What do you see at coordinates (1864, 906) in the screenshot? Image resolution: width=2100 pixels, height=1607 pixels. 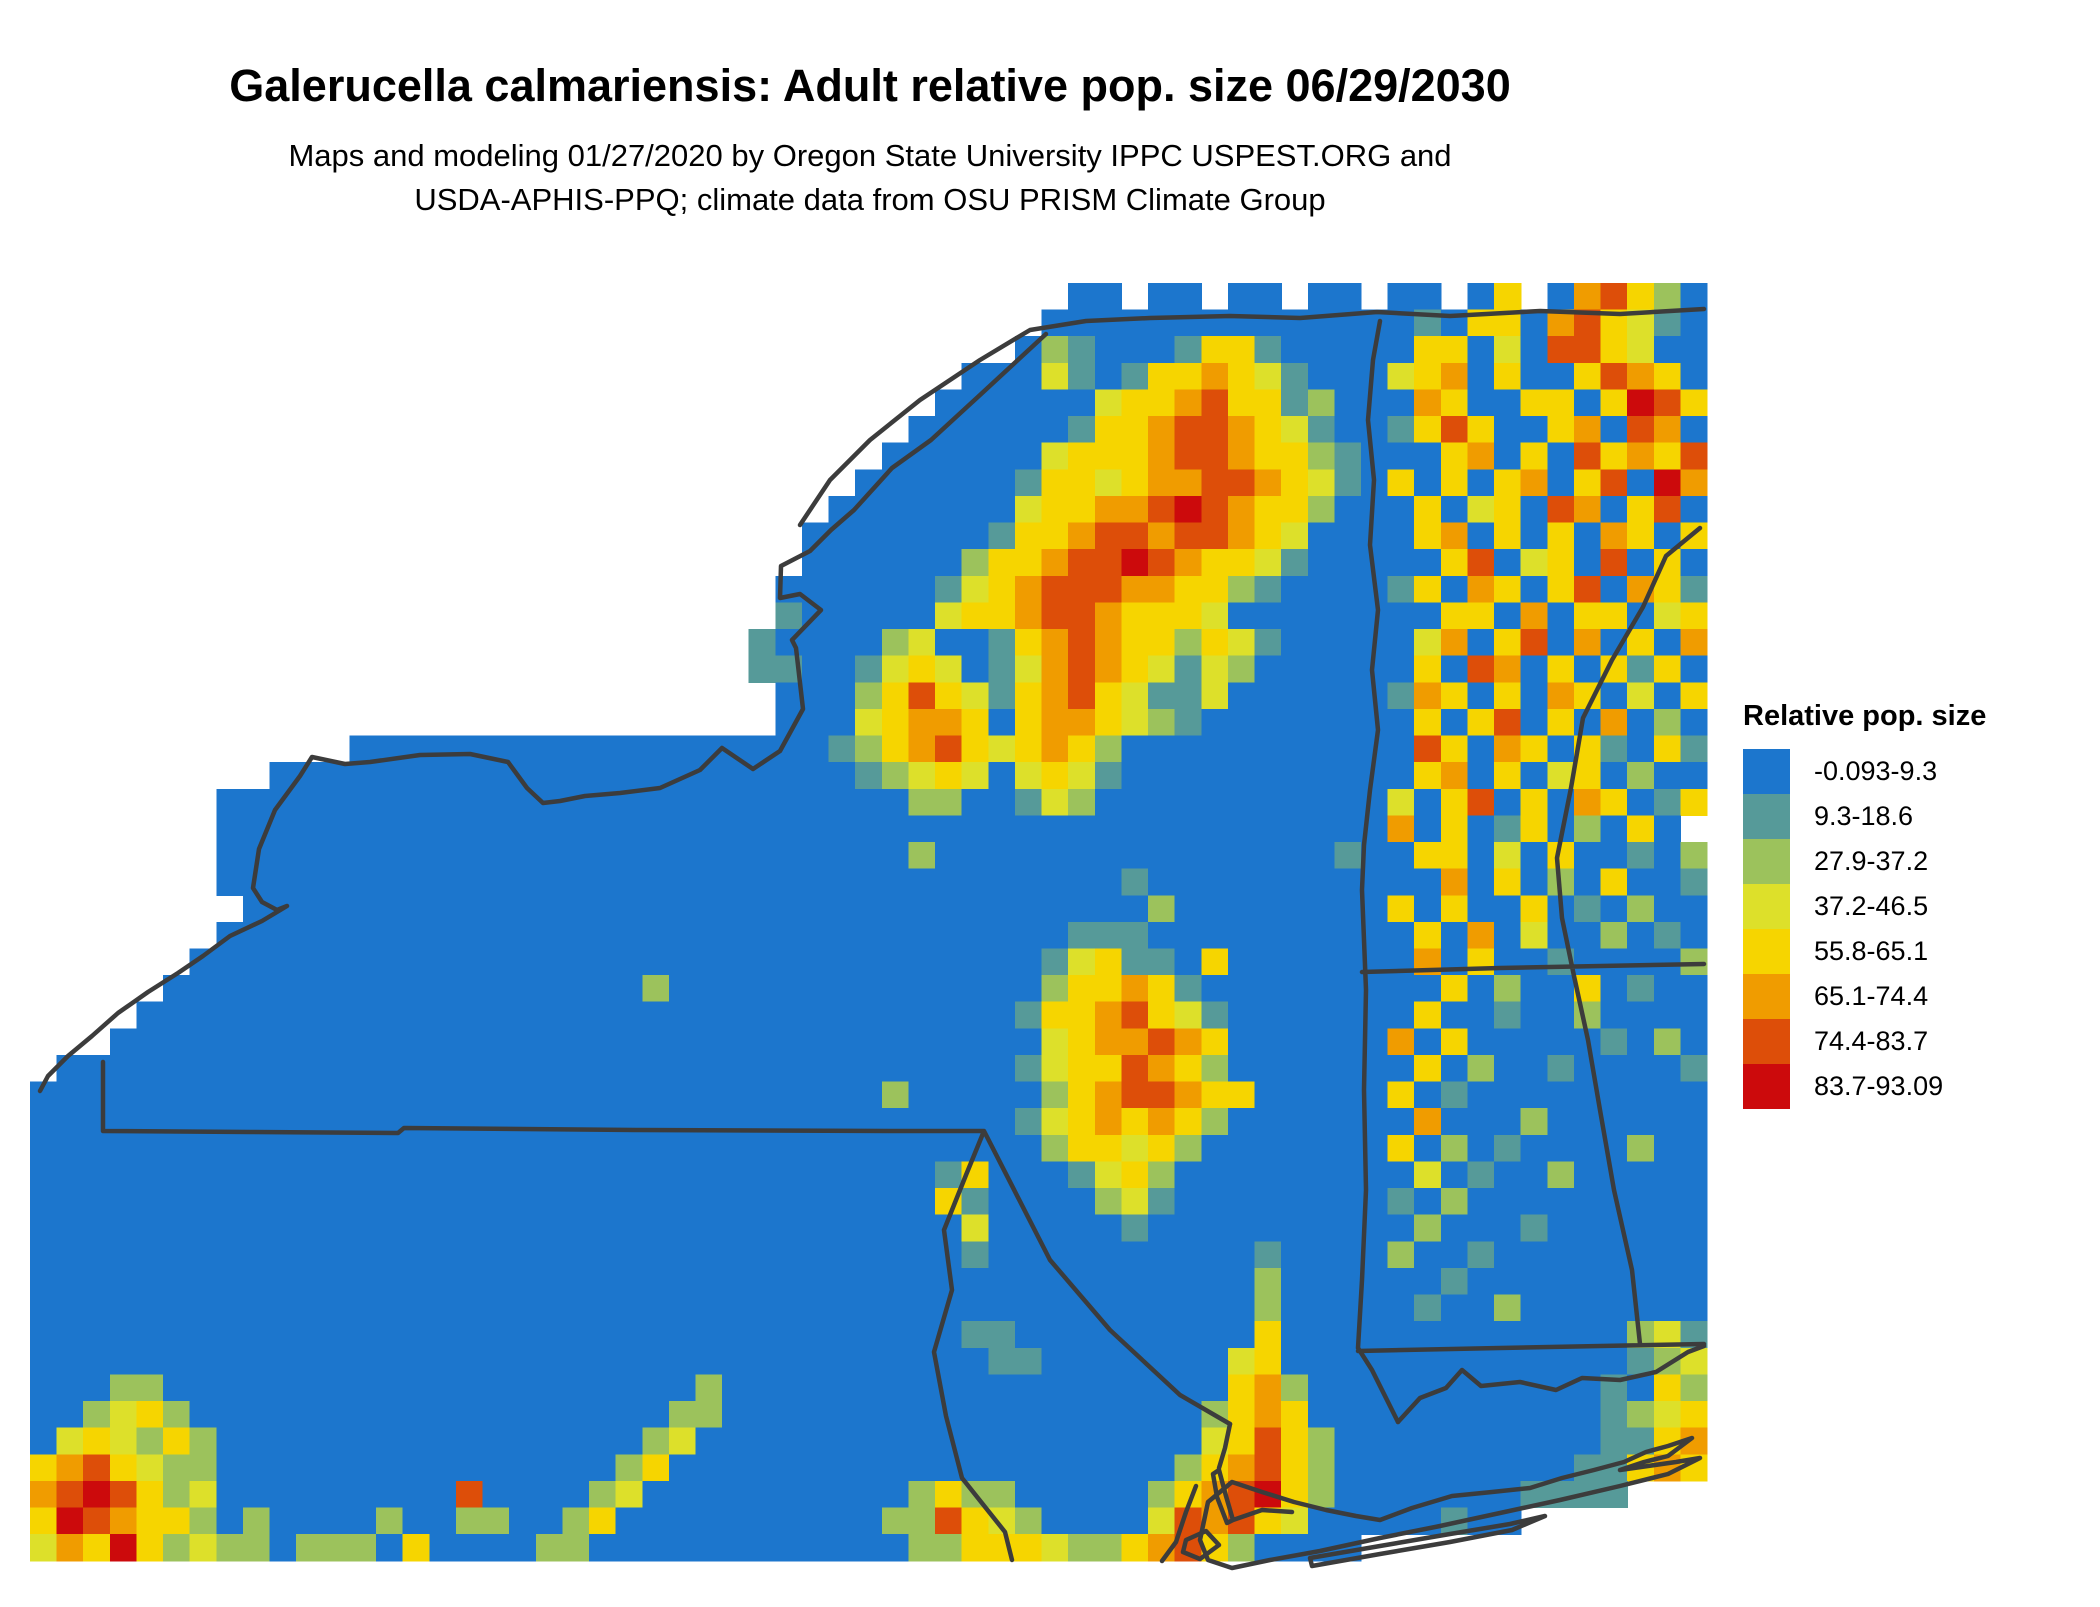 I see `legend-row: 37.2-46.5` at bounding box center [1864, 906].